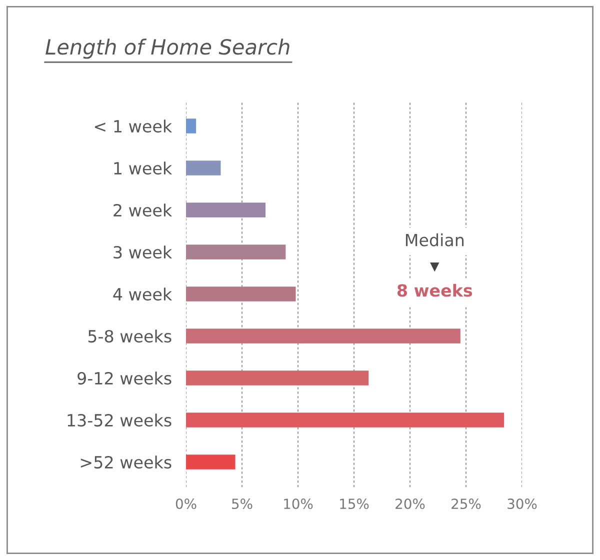 This screenshot has width=600, height=560. Describe the element at coordinates (298, 504) in the screenshot. I see `x-tick-label: 10%` at that location.